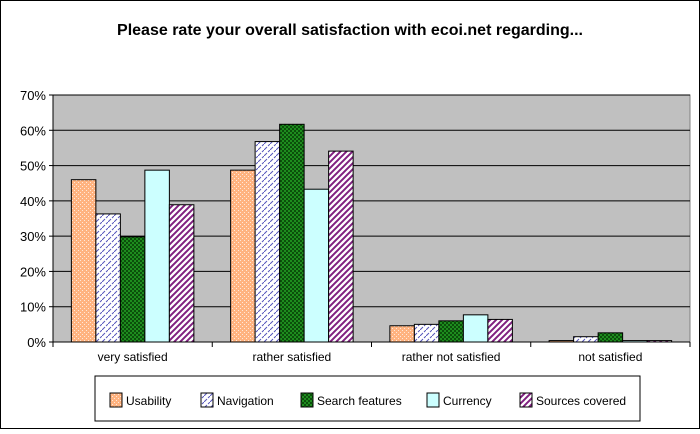 Image resolution: width=700 pixels, height=434 pixels. Describe the element at coordinates (581, 401) in the screenshot. I see `legend-label: Sources covered` at that location.